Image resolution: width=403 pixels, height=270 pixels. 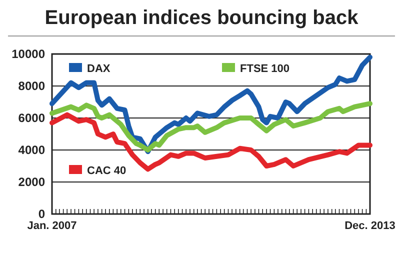 What do you see at coordinates (202, 18) in the screenshot?
I see `chart-title: European indices bouncing back` at bounding box center [202, 18].